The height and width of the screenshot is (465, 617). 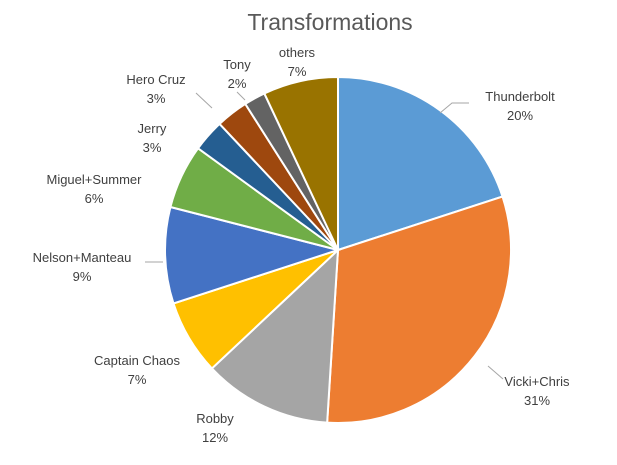 I want to click on slice-percent-jerry: 3%, so click(x=152, y=147).